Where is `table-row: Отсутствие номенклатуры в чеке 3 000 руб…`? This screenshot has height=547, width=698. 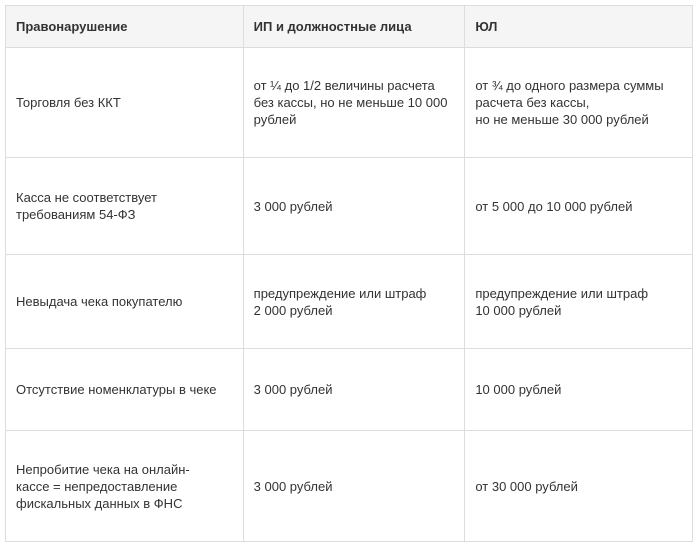
table-row: Отсутствие номенклатуры в чеке 3 000 руб… is located at coordinates (349, 389).